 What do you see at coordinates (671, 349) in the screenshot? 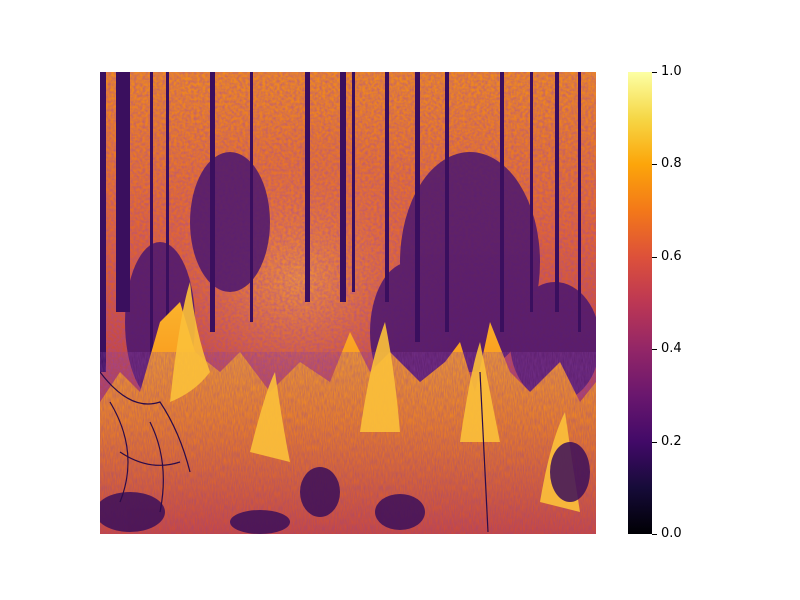
I see `colorbar-tick-label: 0.4` at bounding box center [671, 349].